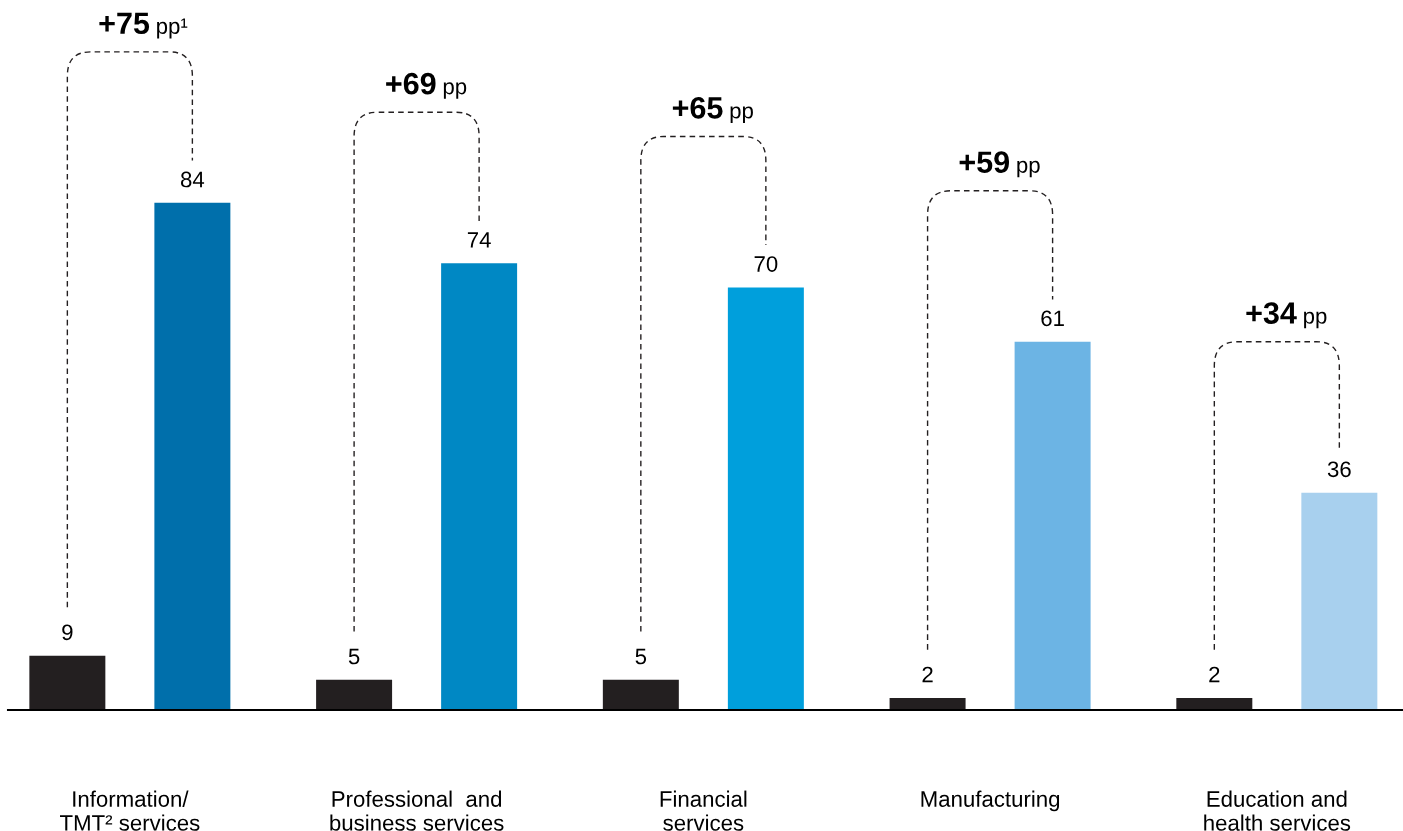 Image resolution: width=1403 pixels, height=831 pixels. I want to click on data-label: 61, so click(1052, 318).